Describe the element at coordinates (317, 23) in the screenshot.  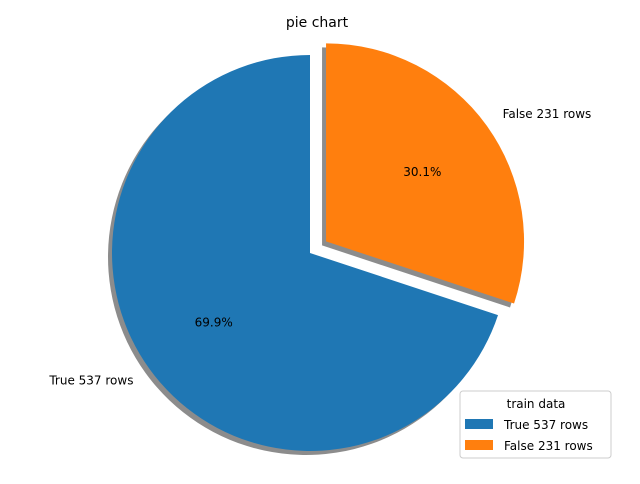
I see `chart-title: pie chart` at that location.